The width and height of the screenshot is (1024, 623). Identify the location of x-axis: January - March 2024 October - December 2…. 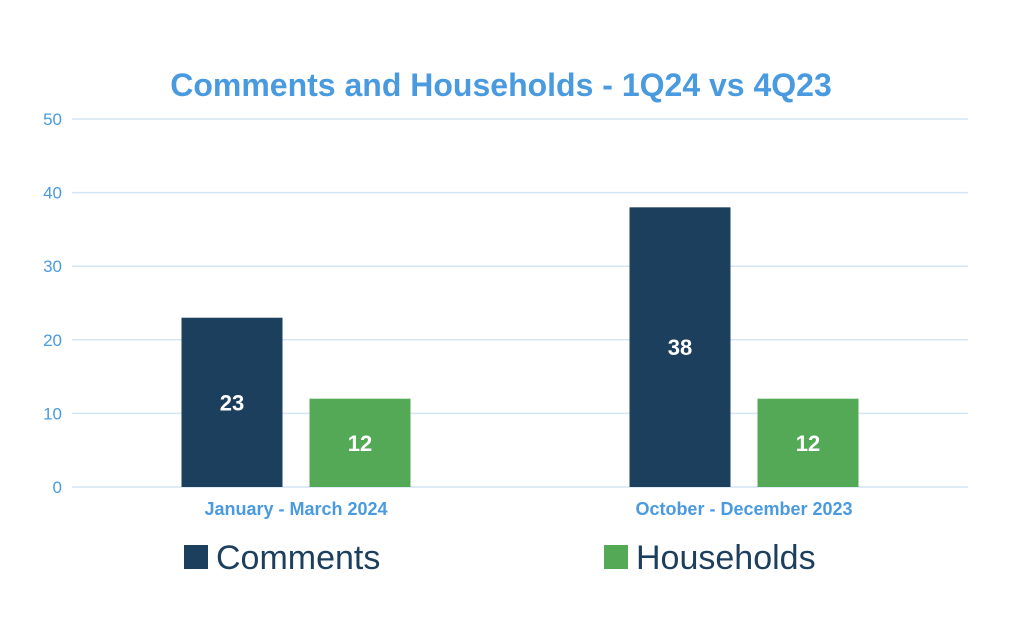
(528, 509).